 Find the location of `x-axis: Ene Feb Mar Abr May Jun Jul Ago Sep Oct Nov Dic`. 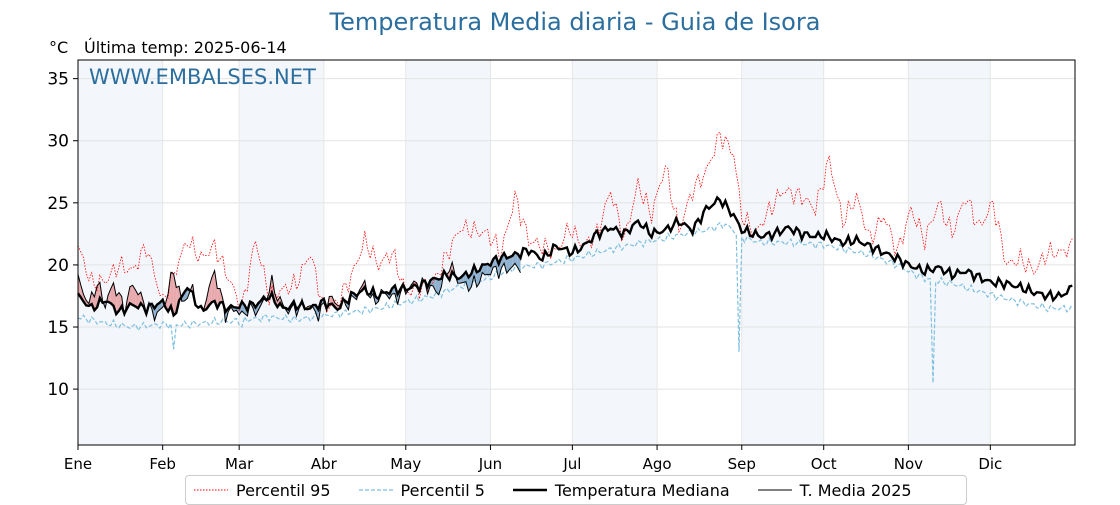

x-axis: Ene Feb Mar Abr May Jun Jul Ago Sep Oct Nov Dic is located at coordinates (533, 459).